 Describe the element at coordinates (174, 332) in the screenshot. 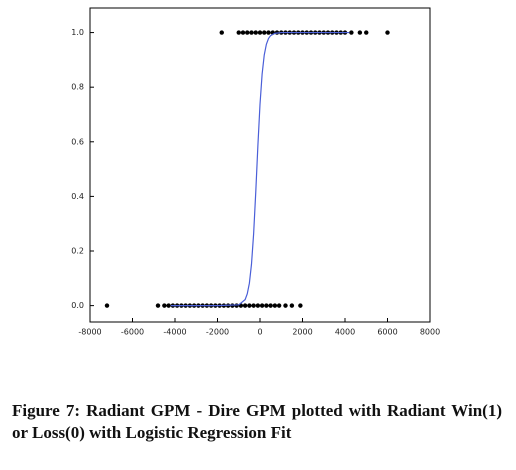

I see `x-tick-label: -4000` at that location.